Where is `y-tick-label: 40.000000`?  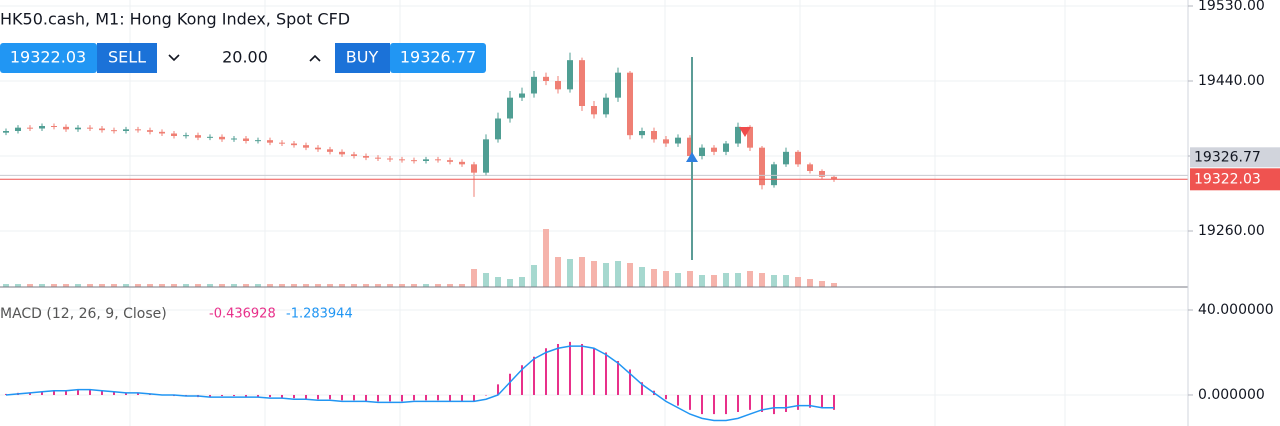 y-tick-label: 40.000000 is located at coordinates (1236, 310).